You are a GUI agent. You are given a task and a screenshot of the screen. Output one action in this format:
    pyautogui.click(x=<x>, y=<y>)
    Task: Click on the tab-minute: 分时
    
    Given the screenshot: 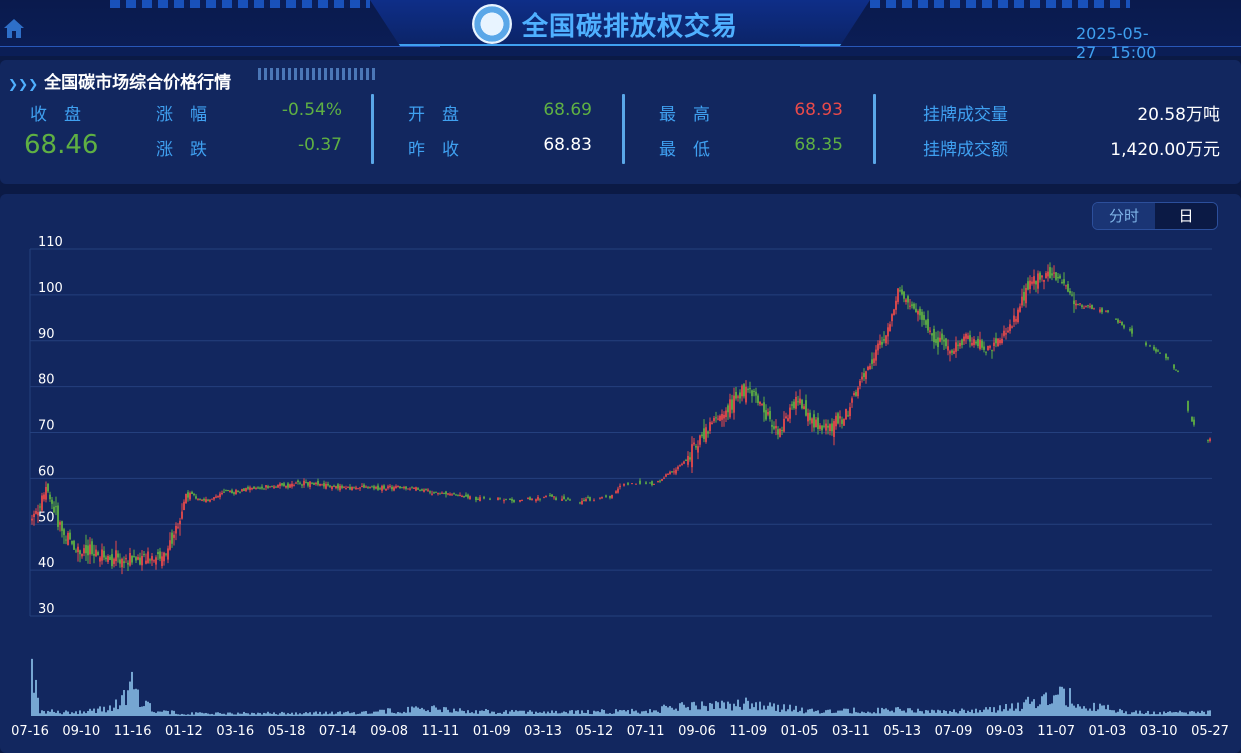 What is the action you would take?
    pyautogui.click(x=1124, y=216)
    